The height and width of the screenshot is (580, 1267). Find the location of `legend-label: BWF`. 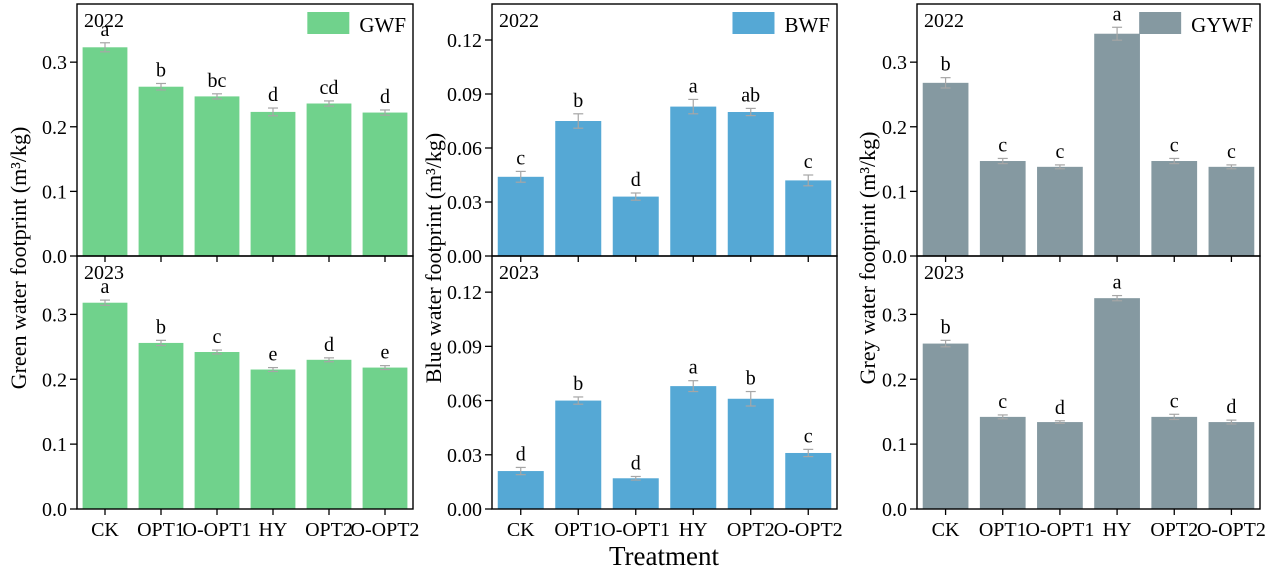

legend-label: BWF is located at coordinates (807, 25).